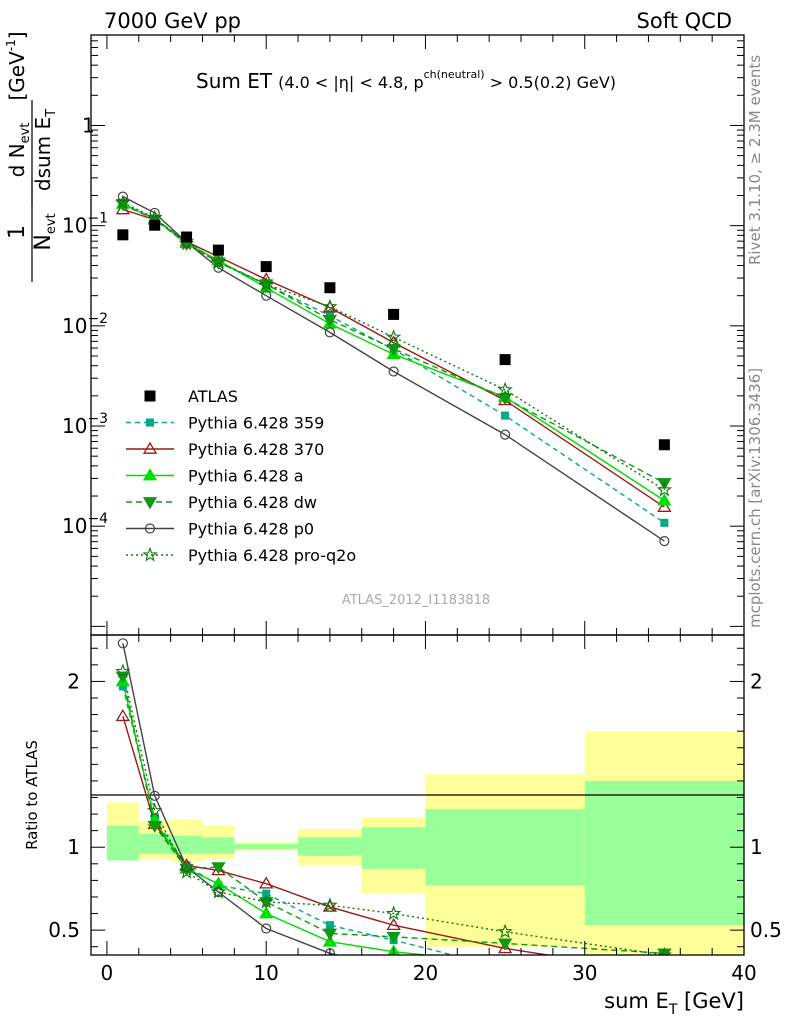 Image resolution: width=786 pixels, height=1028 pixels. I want to click on xlabel-sub: T, so click(673, 1010).